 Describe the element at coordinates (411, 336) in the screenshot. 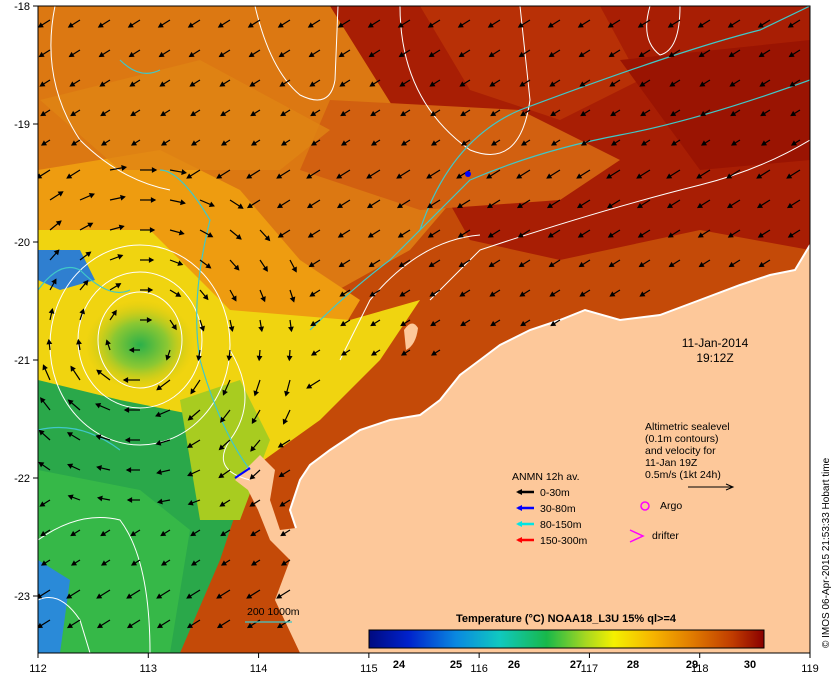

I see `land-island` at that location.